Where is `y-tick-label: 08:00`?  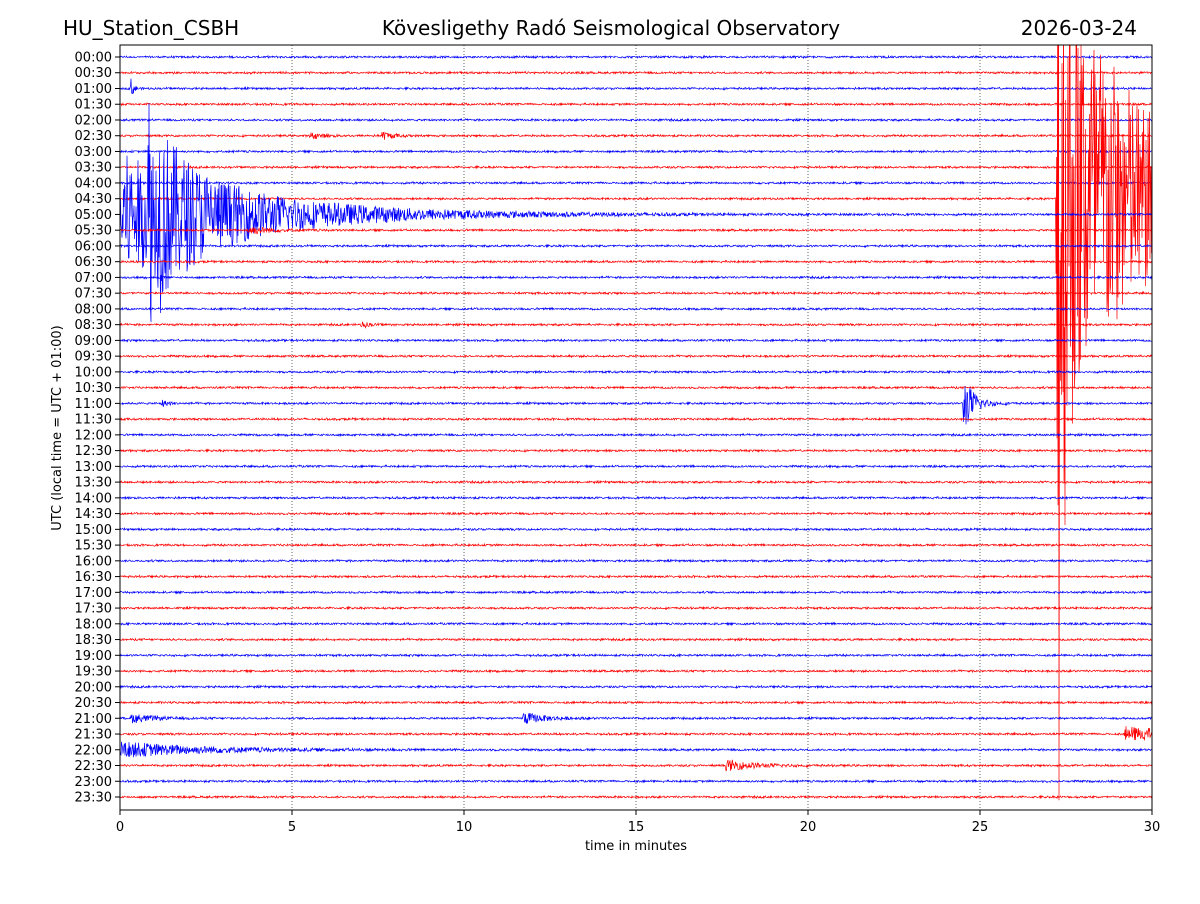 y-tick-label: 08:00 is located at coordinates (93, 309).